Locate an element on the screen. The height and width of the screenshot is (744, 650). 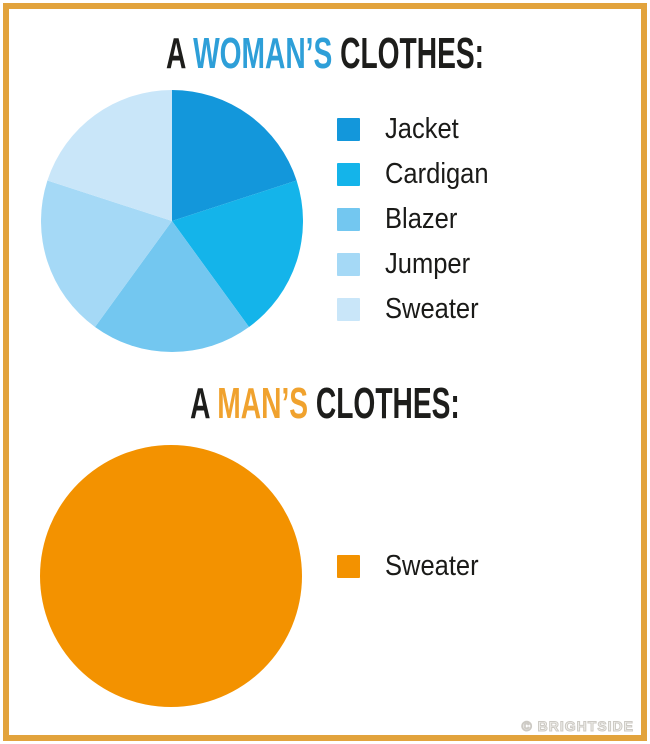
man-title-suffix: CLOTHES: is located at coordinates (387, 403).